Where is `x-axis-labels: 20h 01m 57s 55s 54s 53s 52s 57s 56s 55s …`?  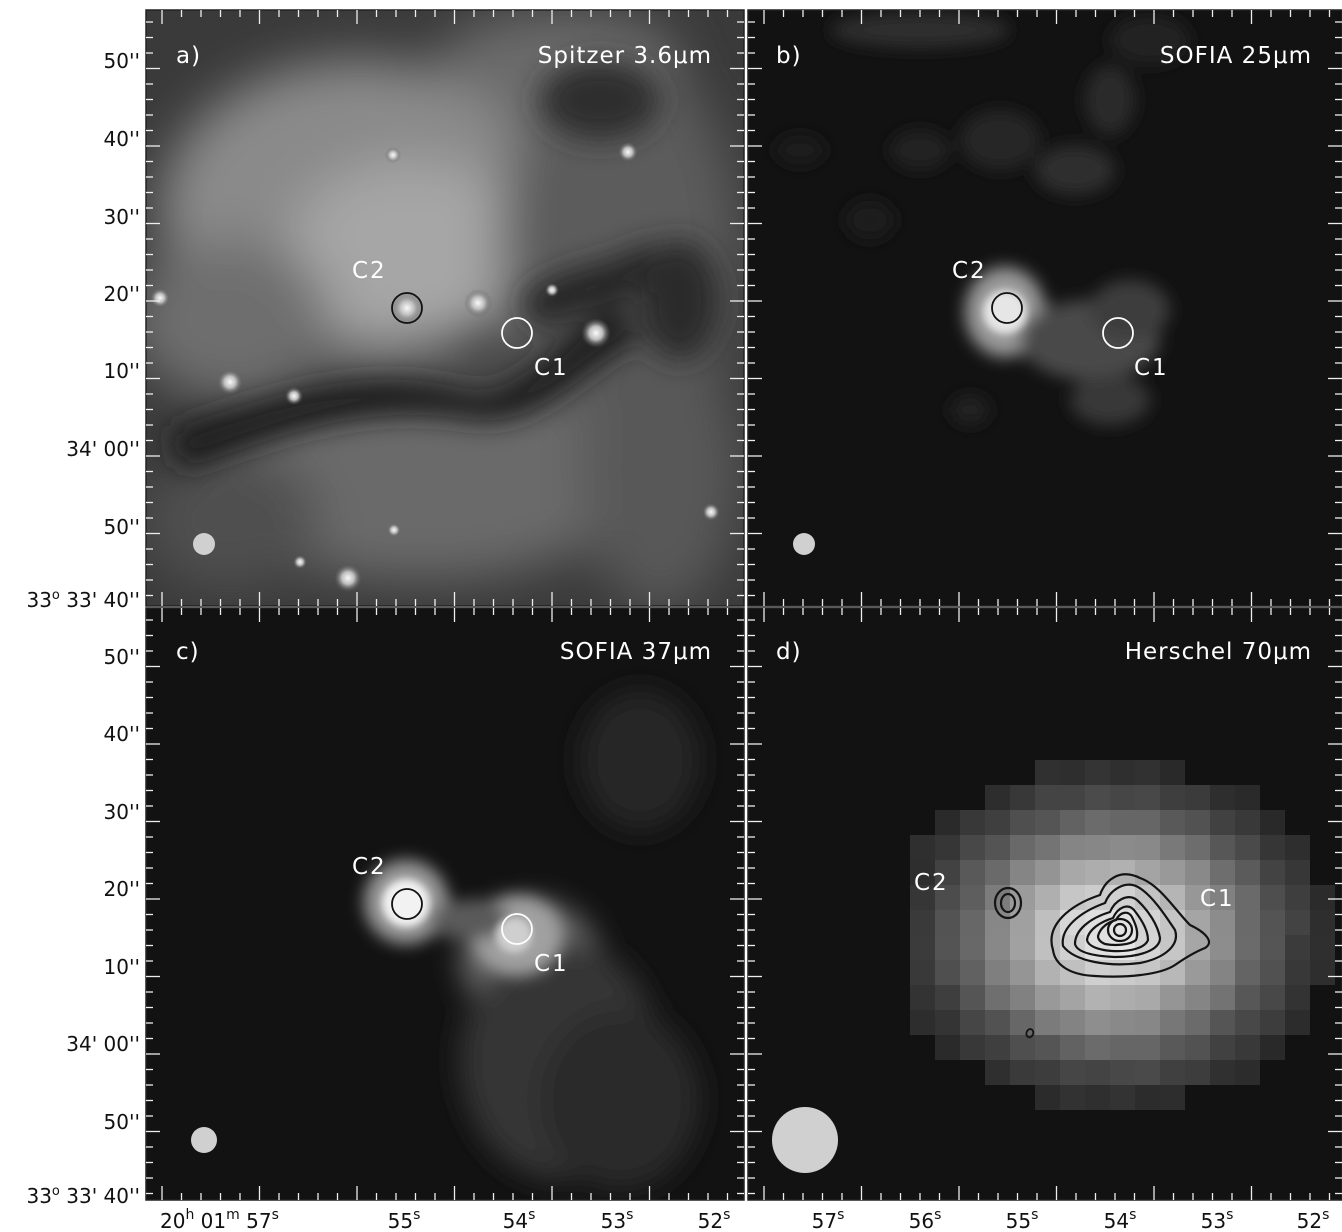 x-axis-labels: 20h 01m 57s 55s 54s 53s 52s 57s 56s 55s … is located at coordinates (744, 1219).